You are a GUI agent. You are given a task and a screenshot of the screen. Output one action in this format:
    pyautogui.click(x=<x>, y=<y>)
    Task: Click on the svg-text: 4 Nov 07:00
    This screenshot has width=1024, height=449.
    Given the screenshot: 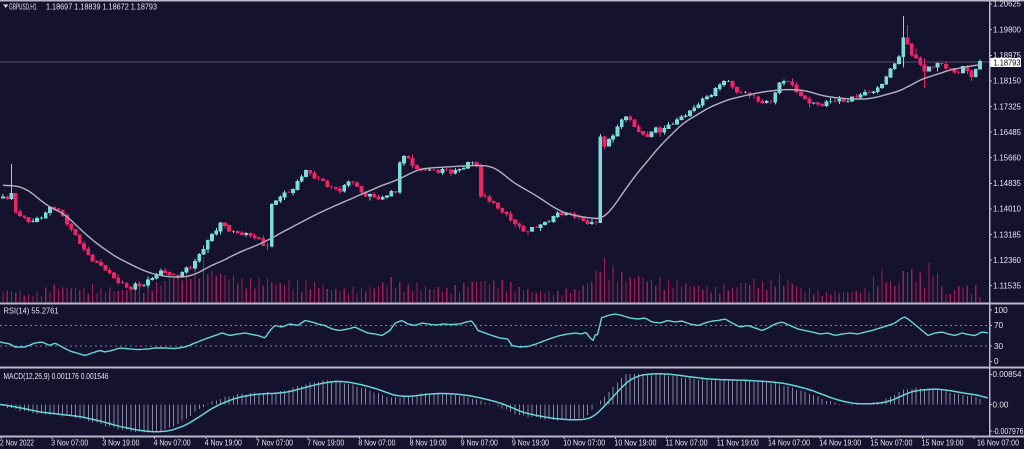 What is the action you would take?
    pyautogui.click(x=172, y=442)
    